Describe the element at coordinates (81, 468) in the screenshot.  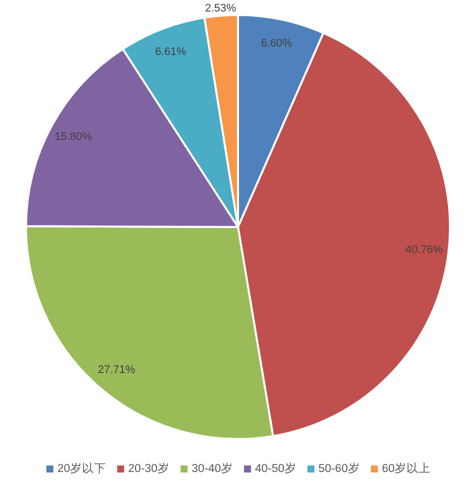
I see `legend-label: 20岁以下` at that location.